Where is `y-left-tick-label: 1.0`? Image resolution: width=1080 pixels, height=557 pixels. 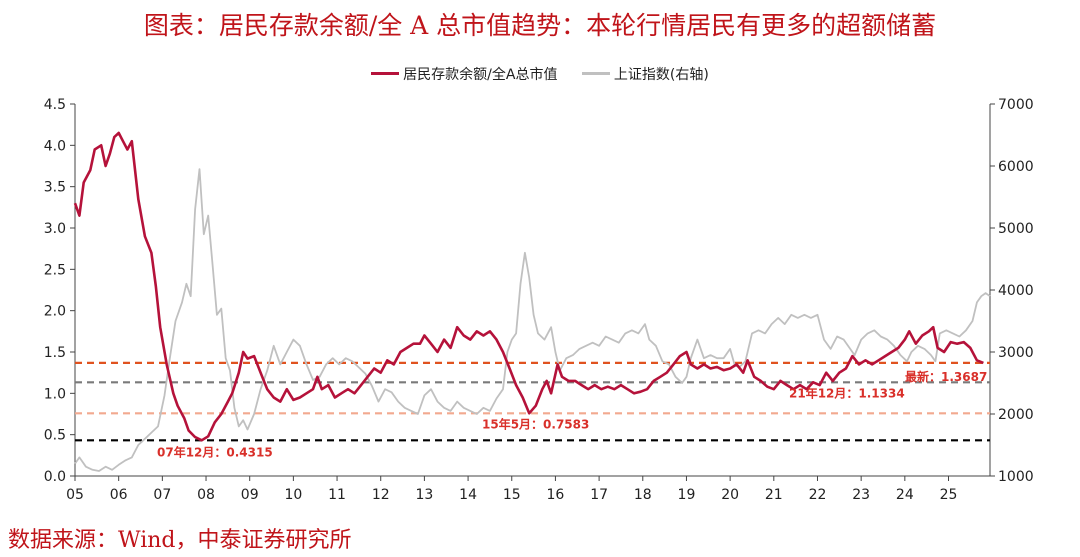 y-left-tick-label: 1.0 is located at coordinates (55, 394).